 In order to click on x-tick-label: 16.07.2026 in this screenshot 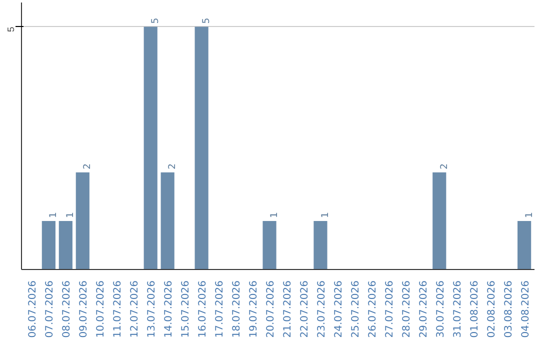, I will do `click(203, 309)`.